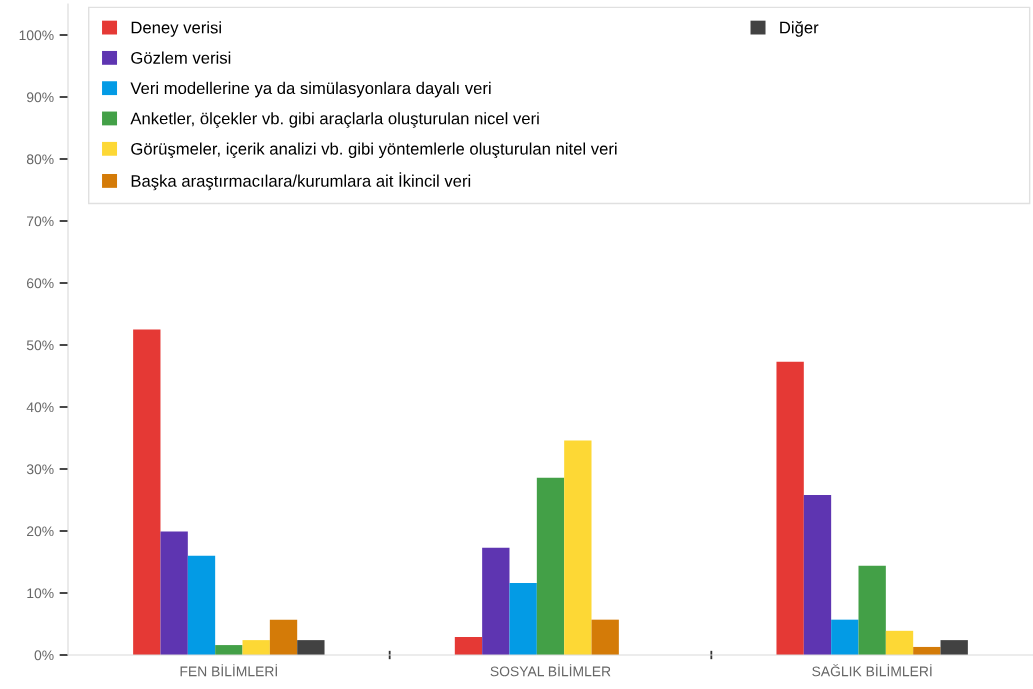 The height and width of the screenshot is (689, 1033). I want to click on x-tick-label: FEN BİLİMLERİ, so click(228, 670).